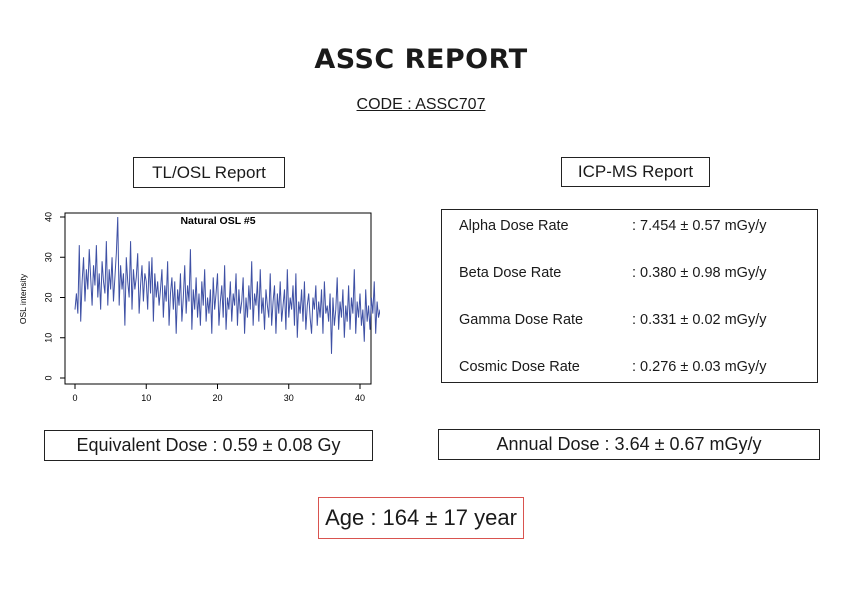  What do you see at coordinates (360, 398) in the screenshot?
I see `x-tick-label: 40` at bounding box center [360, 398].